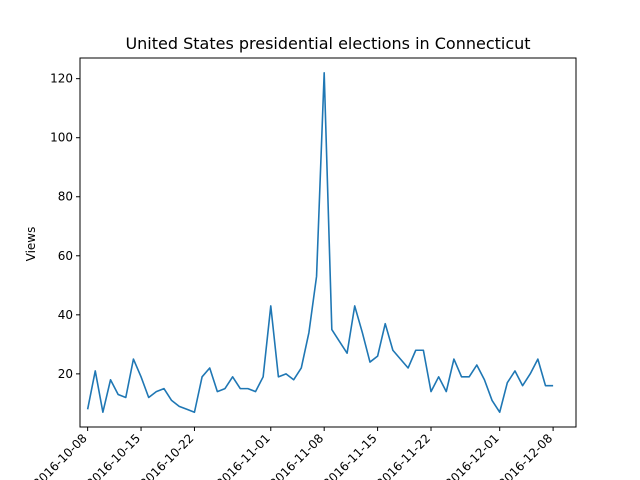 The height and width of the screenshot is (480, 640). I want to click on y-tick-label: 20, so click(65, 374).